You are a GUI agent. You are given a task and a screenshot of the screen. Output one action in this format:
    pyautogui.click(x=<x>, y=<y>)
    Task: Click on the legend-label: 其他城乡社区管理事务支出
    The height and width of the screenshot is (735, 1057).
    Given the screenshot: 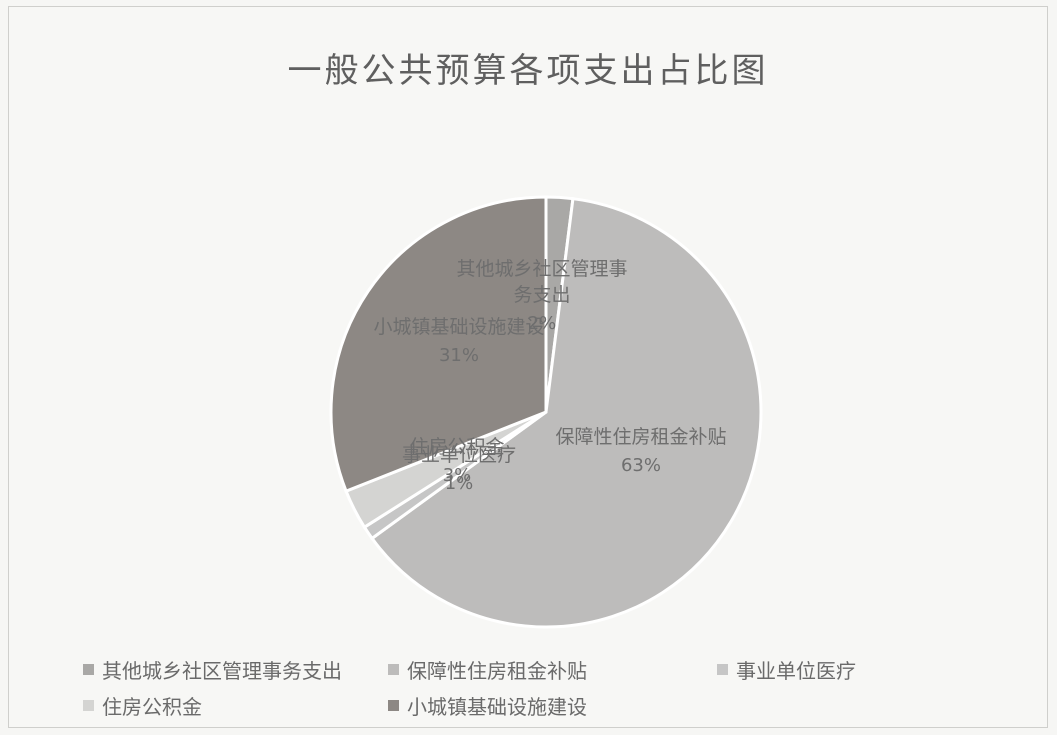 What is the action you would take?
    pyautogui.click(x=222, y=671)
    